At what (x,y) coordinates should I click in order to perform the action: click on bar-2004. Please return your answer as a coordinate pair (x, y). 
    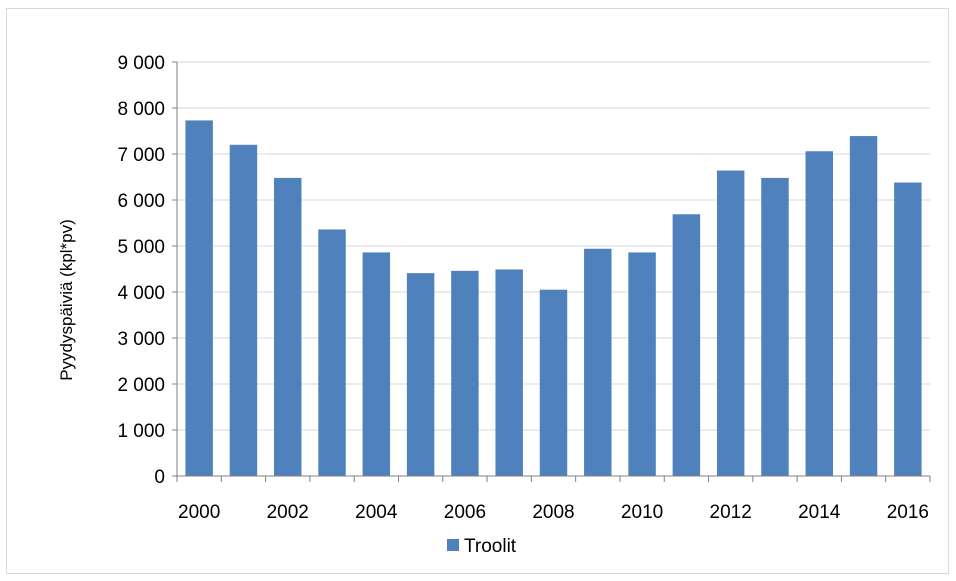
    Looking at the image, I should click on (376, 364).